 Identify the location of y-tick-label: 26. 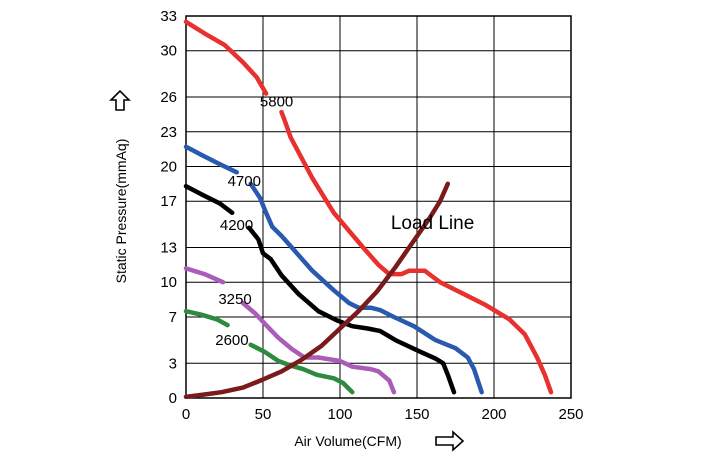
(168, 97).